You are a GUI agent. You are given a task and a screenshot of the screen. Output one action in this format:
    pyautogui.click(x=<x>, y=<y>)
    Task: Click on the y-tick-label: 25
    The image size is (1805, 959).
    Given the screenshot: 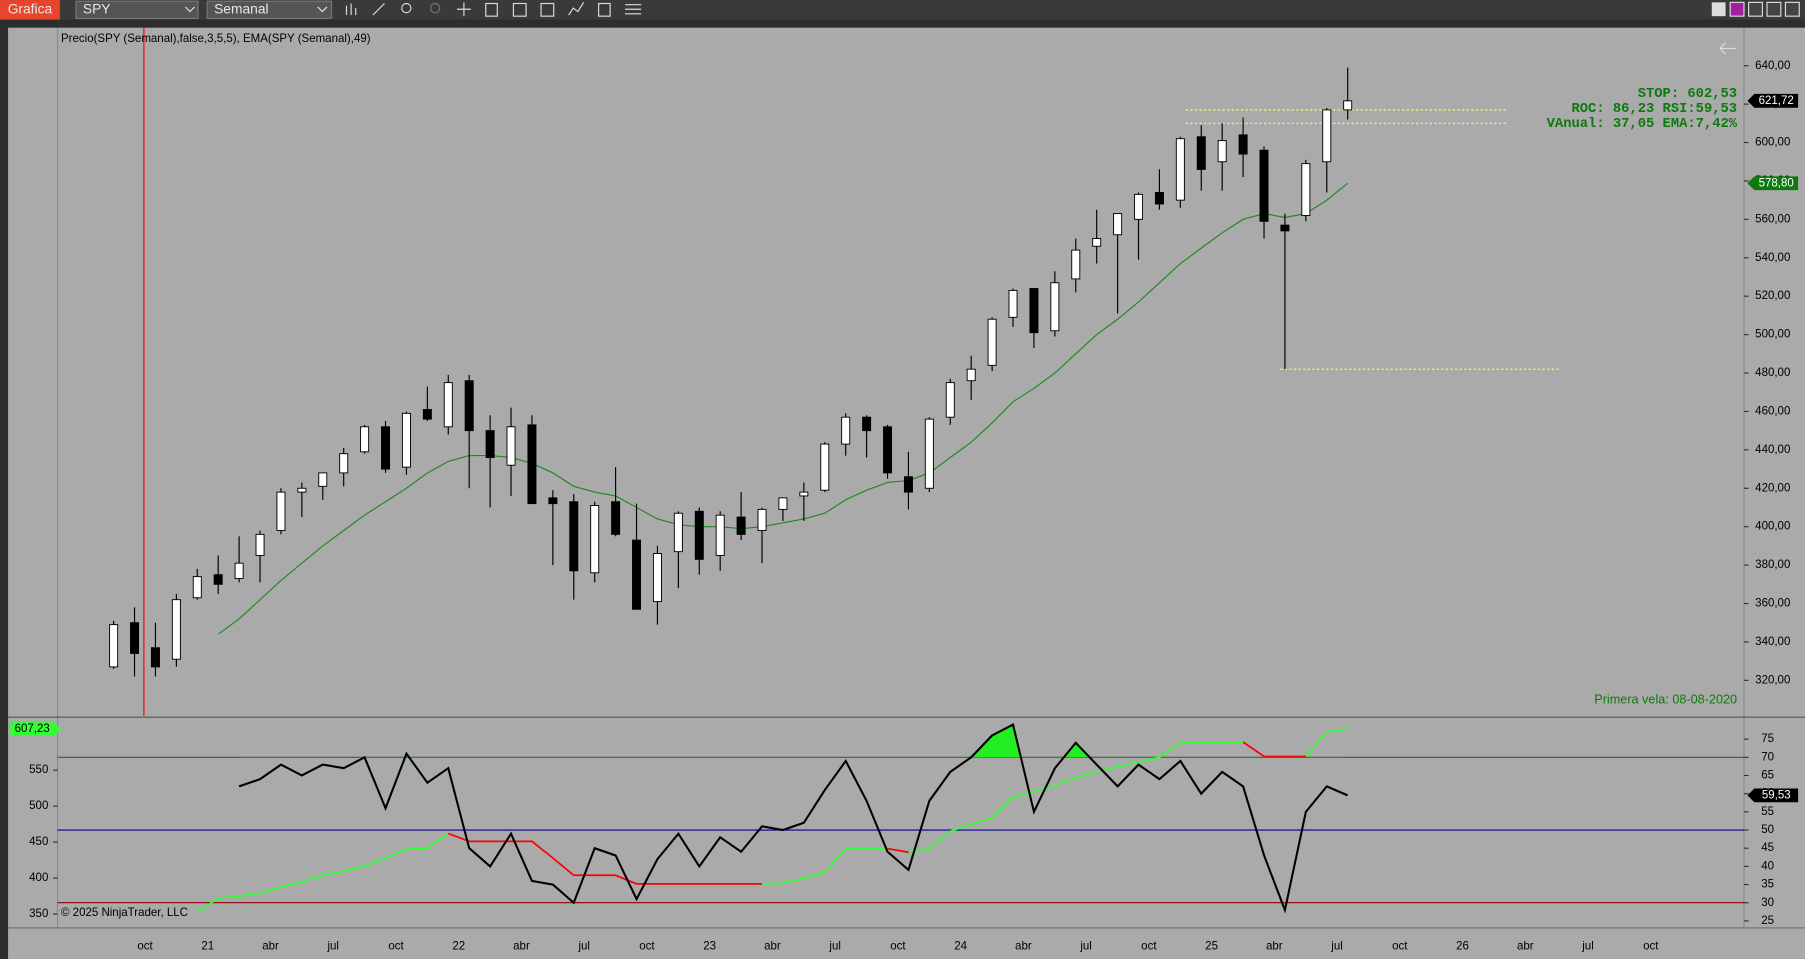 What is the action you would take?
    pyautogui.click(x=1767, y=921)
    